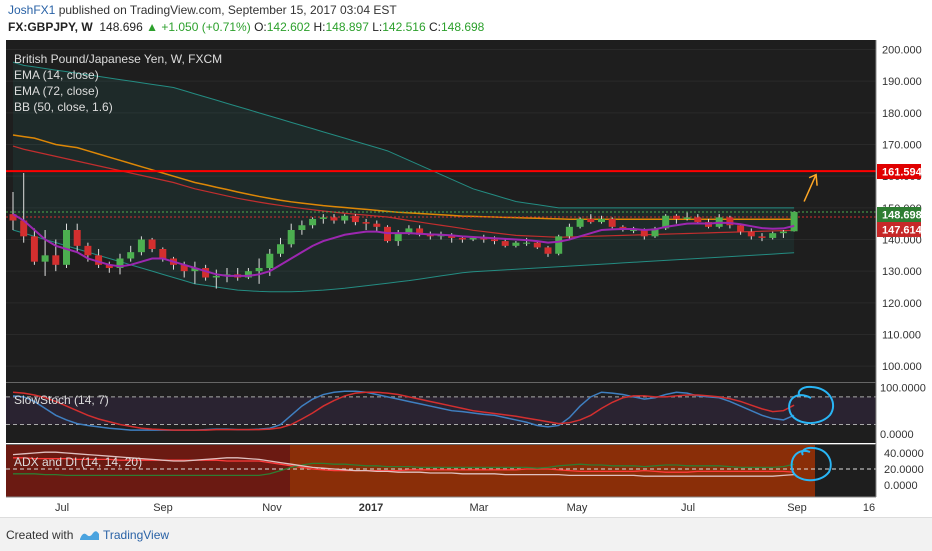 The width and height of the screenshot is (932, 551). Describe the element at coordinates (403, 261) in the screenshot. I see `bb-lower-line` at that location.